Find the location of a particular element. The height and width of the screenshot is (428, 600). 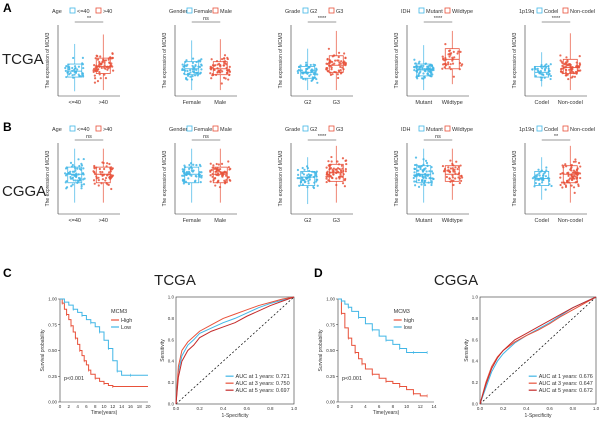

legend-title: Grade is located at coordinates (292, 130).